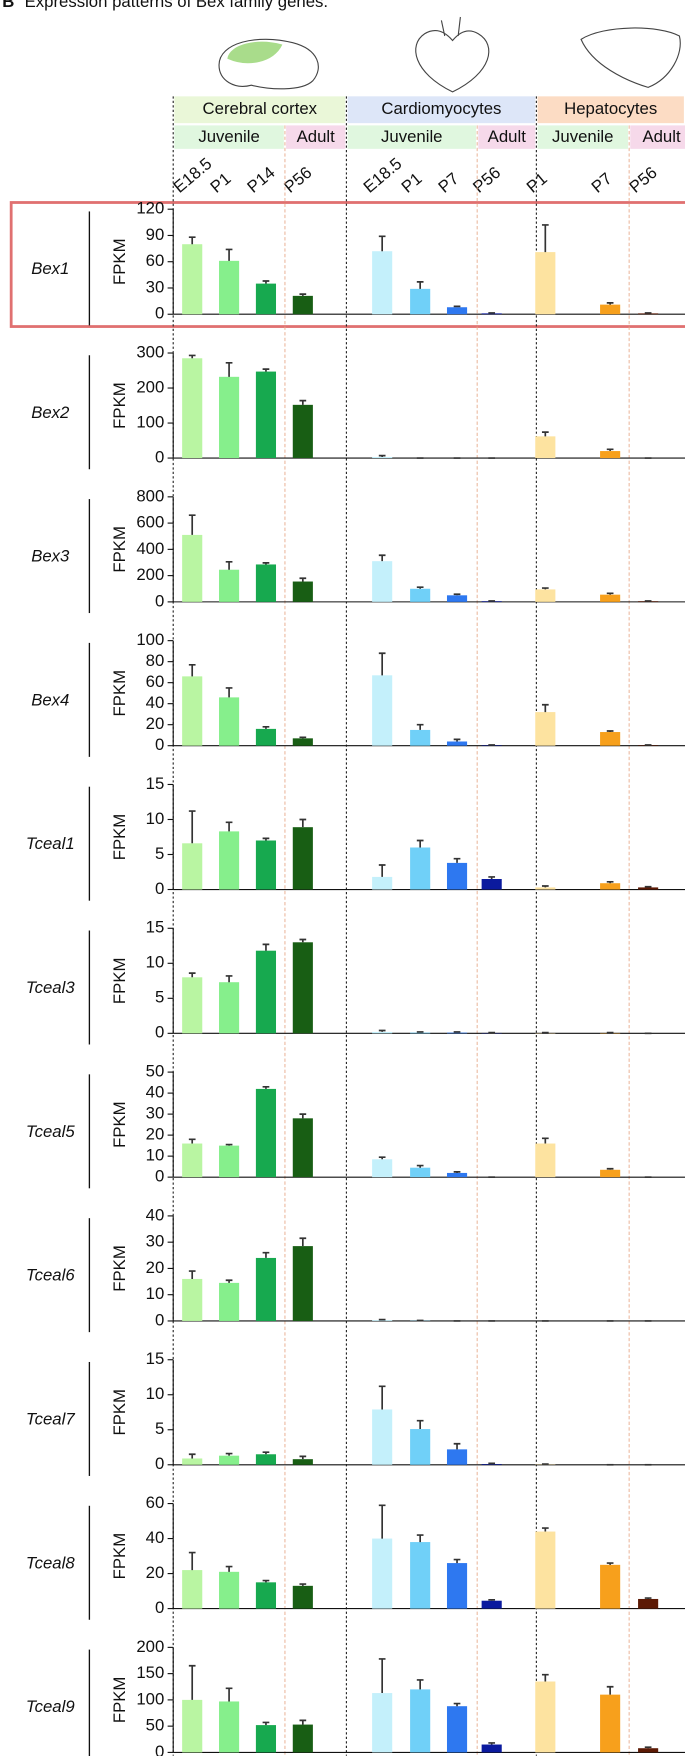 This screenshot has width=685, height=1756. I want to click on y-tick-label: 40, so click(155, 1214).